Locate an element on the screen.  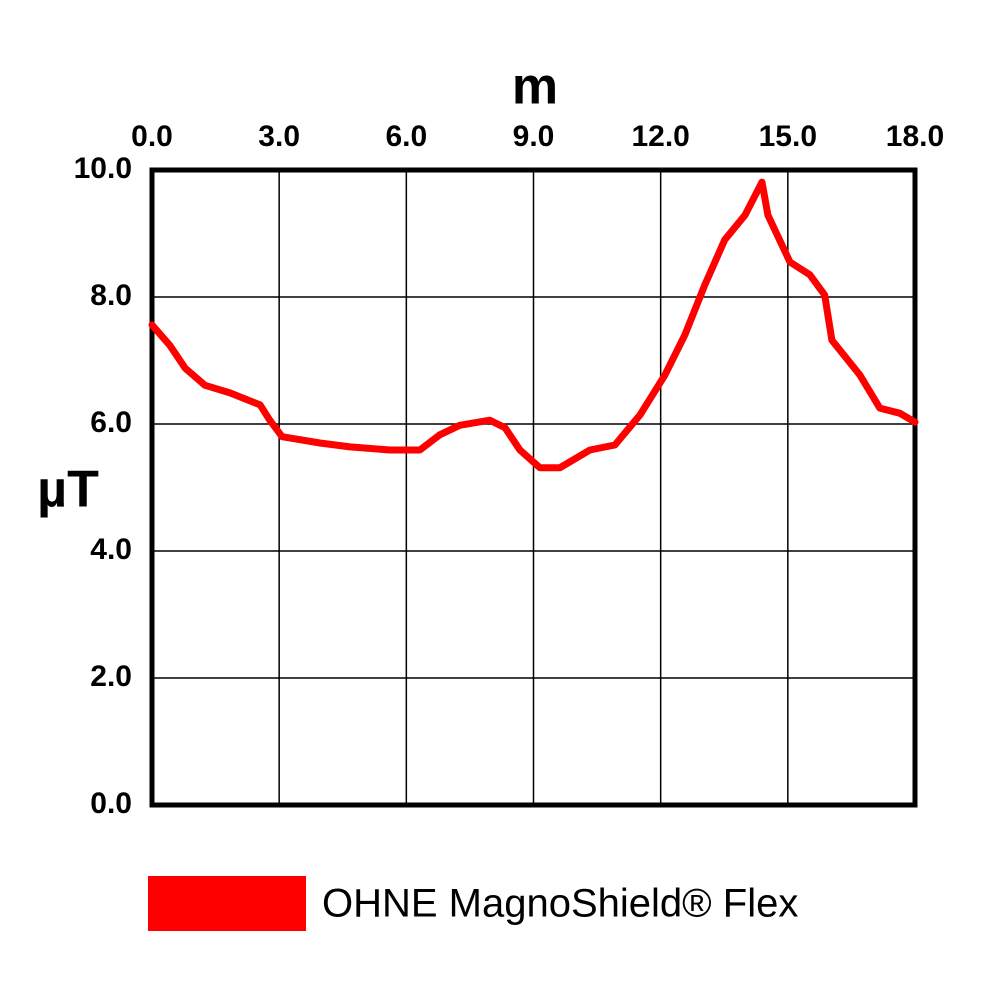
legend-swatch is located at coordinates (227, 903).